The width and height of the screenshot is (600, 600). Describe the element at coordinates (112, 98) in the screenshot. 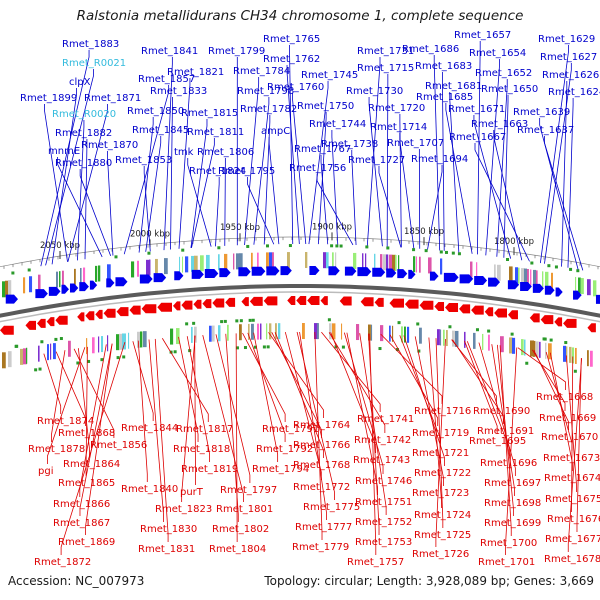

I see `forward-gene-label: Rmet_1871` at that location.